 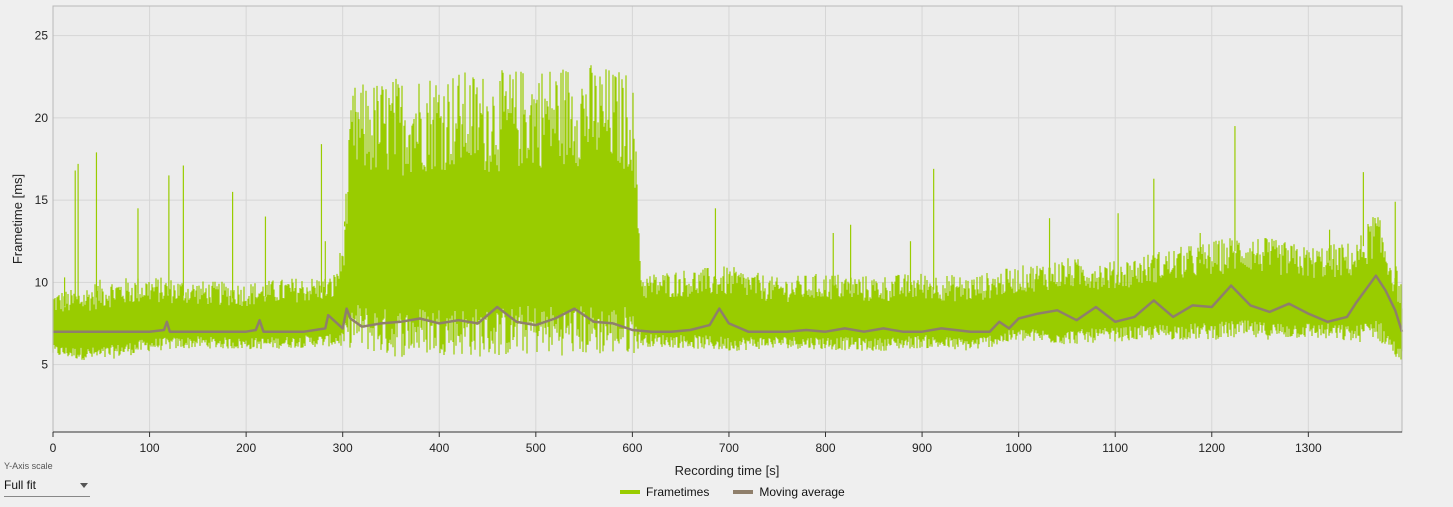 What do you see at coordinates (246, 448) in the screenshot?
I see `x-tick-label: 200` at bounding box center [246, 448].